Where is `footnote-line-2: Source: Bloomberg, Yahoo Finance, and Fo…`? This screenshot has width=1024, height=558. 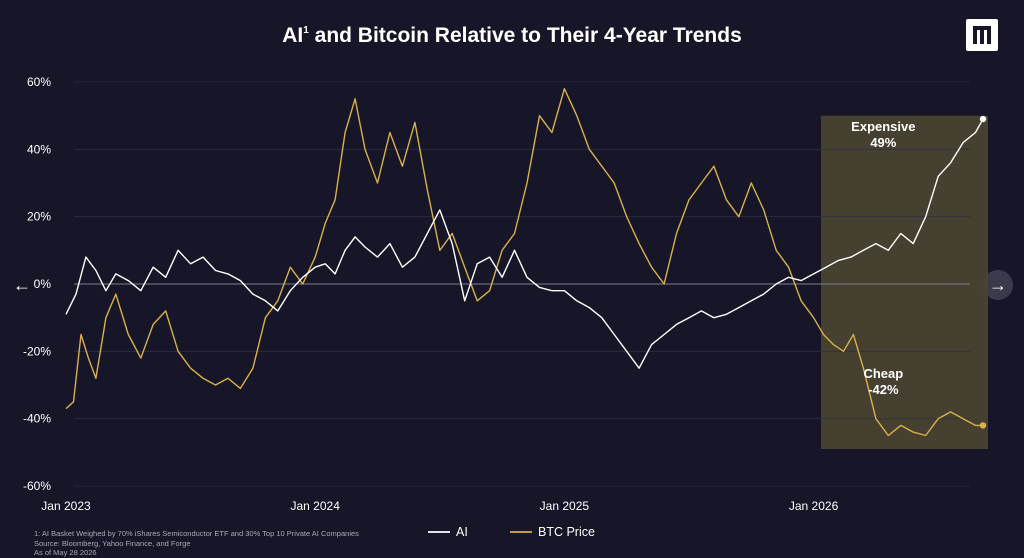
footnote-line-2: Source: Bloomberg, Yahoo Finance, and Fo… is located at coordinates (112, 543).